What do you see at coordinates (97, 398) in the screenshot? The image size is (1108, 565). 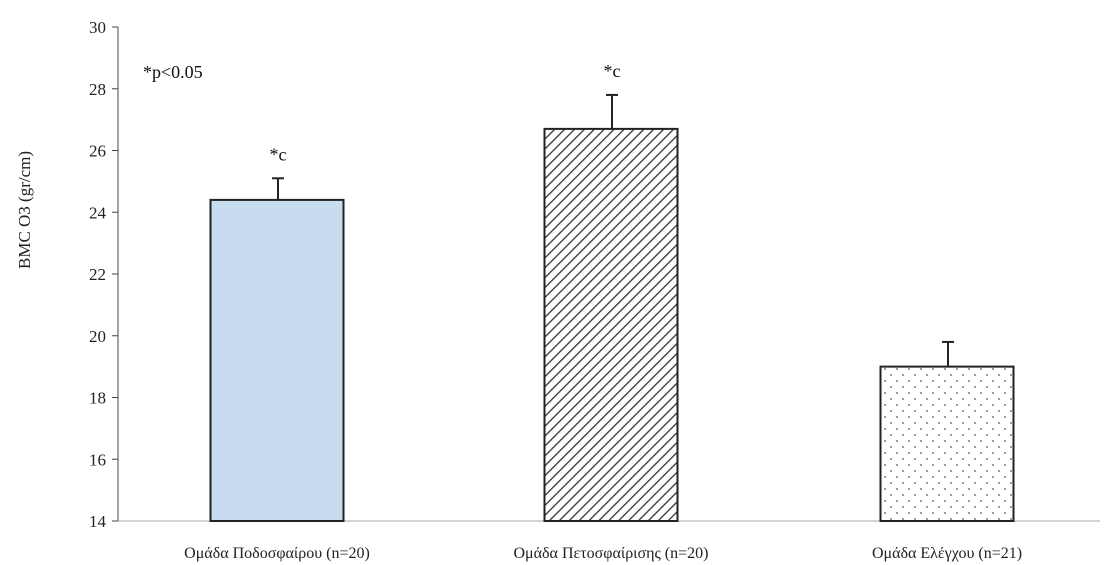 I see `y-tick-label: 18` at bounding box center [97, 398].